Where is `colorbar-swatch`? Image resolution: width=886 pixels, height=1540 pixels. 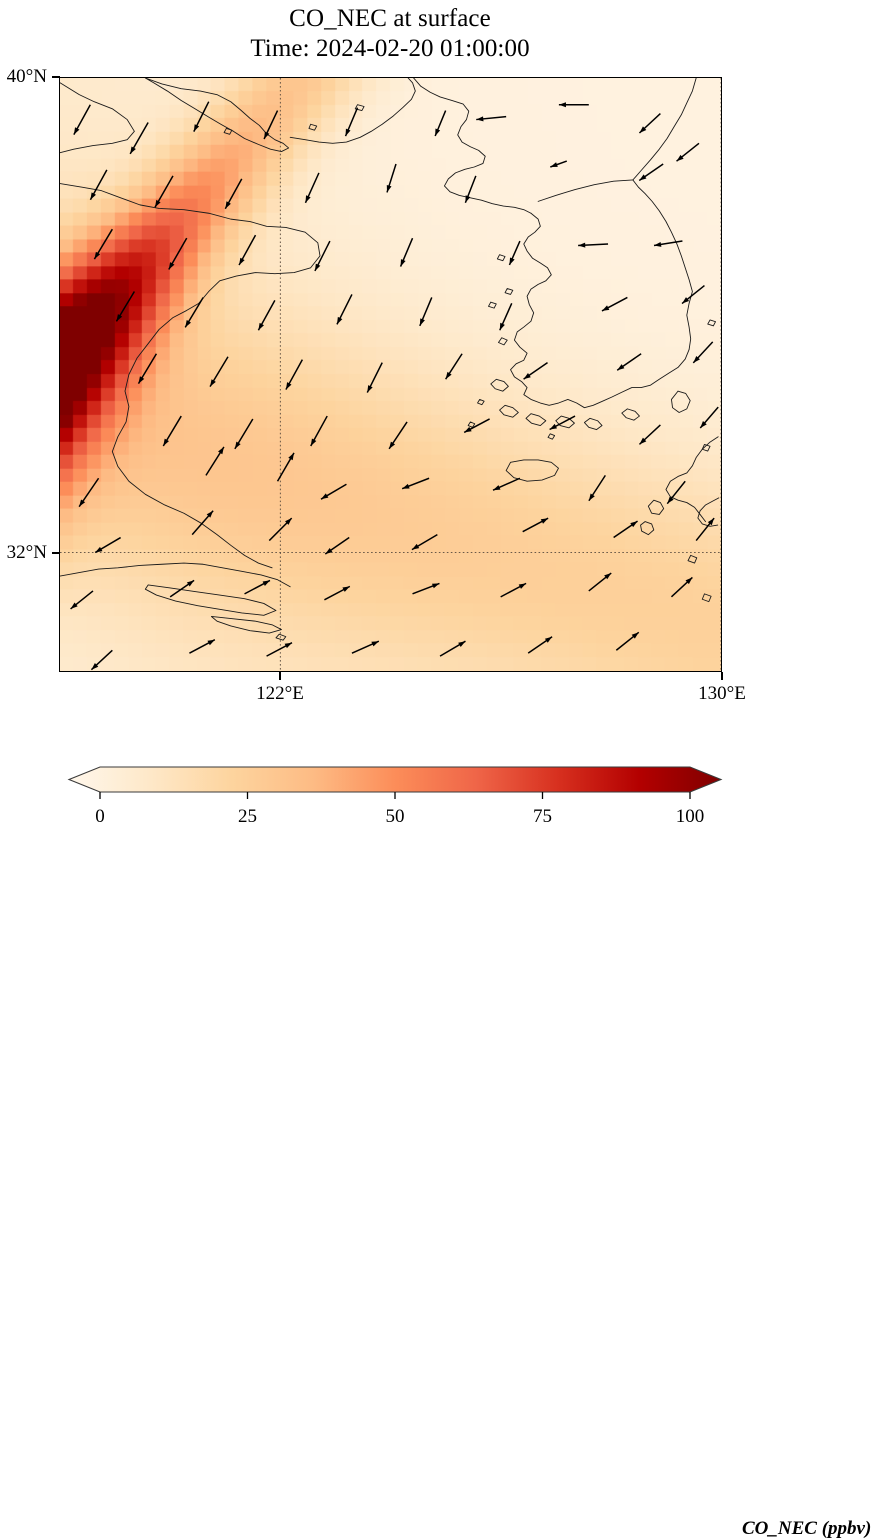 colorbar-swatch is located at coordinates (395, 782).